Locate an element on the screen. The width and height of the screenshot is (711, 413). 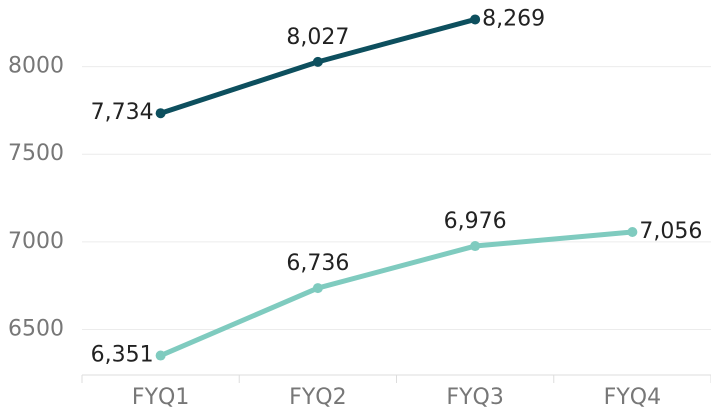
data-label: 7,734 is located at coordinates (122, 112).